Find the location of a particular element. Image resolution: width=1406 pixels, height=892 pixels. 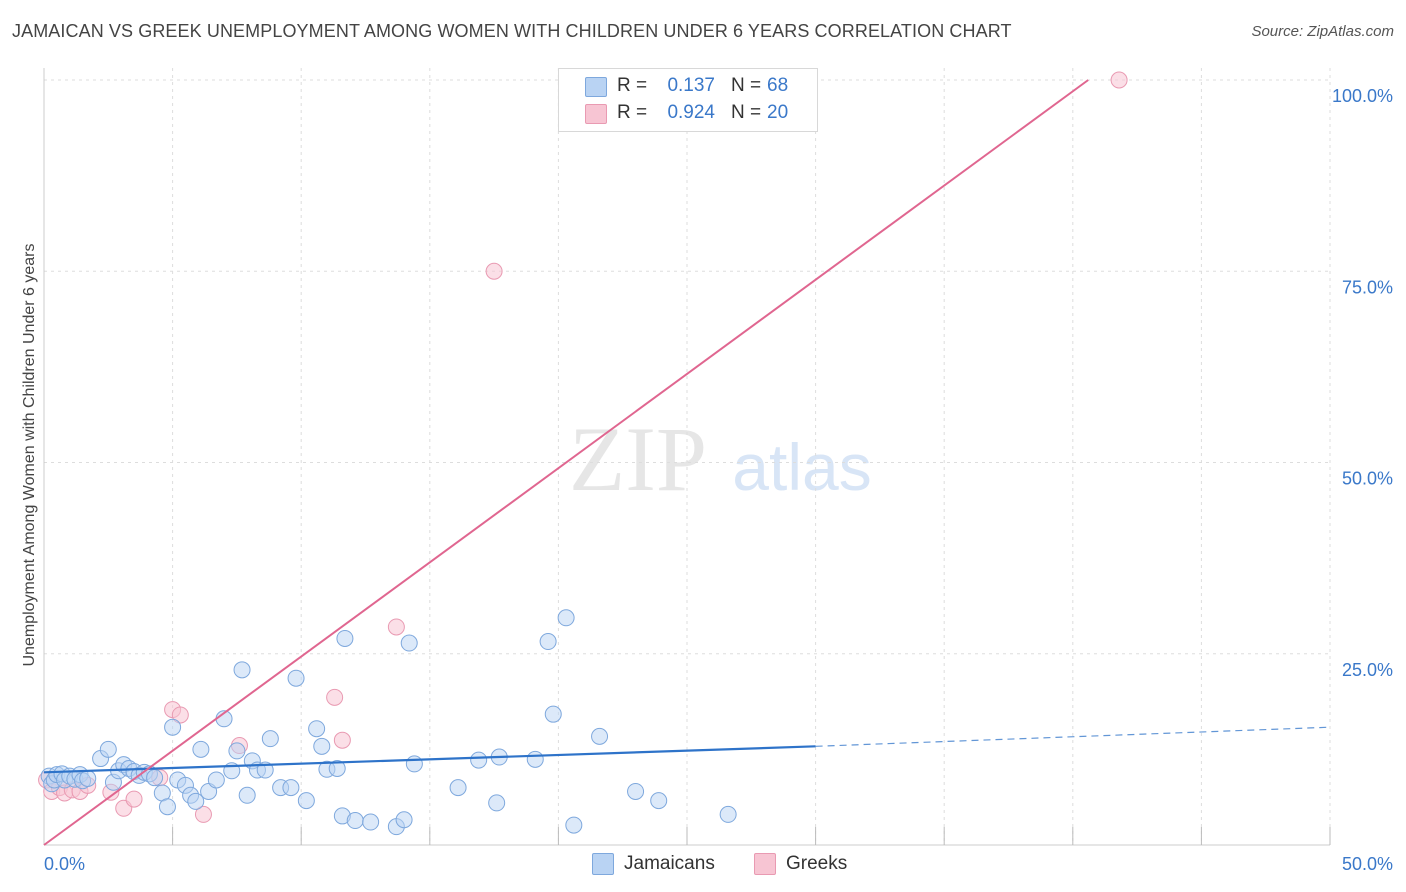

bottom-legend-label: Jamaicans is located at coordinates (669, 863).